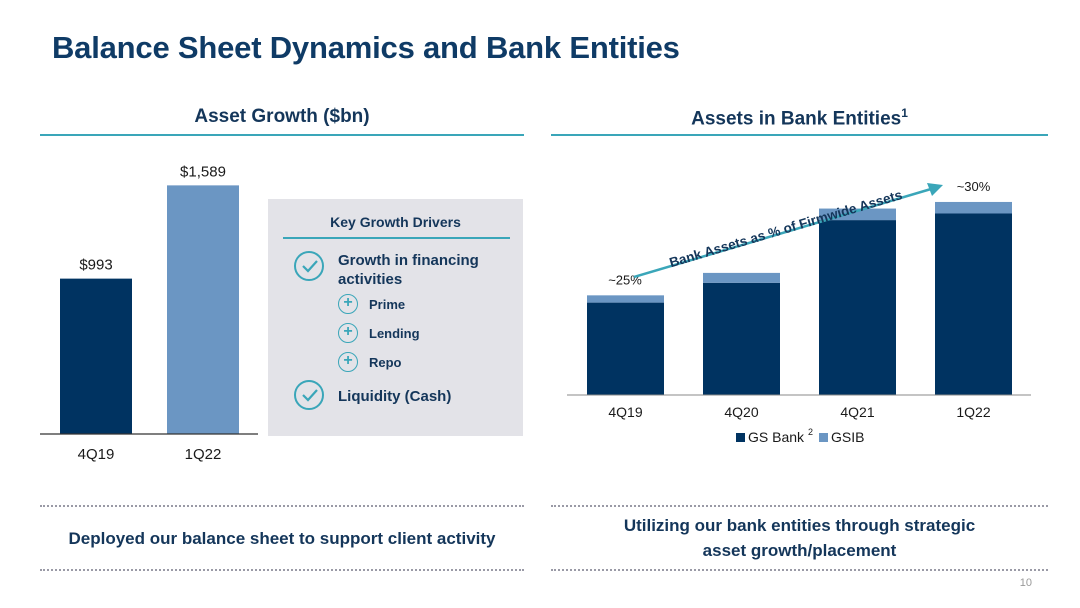  I want to click on legend-label-gs-bank: GS Bank, so click(776, 437).